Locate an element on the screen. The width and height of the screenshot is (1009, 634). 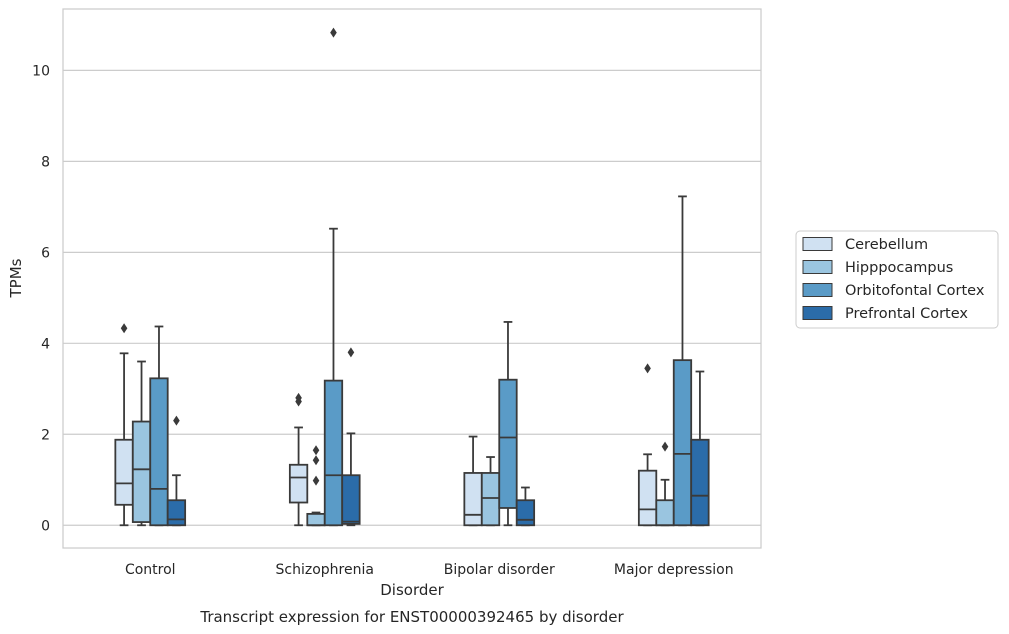
legend-label: Cerebellum is located at coordinates (886, 245).